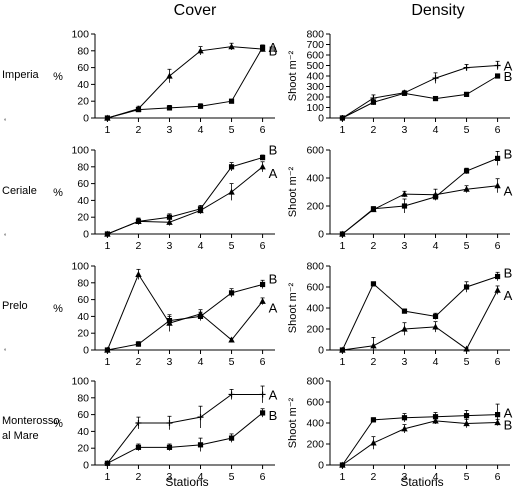 The image size is (519, 496). I want to click on density-imperia-y-tick-label: 100, so click(315, 108).